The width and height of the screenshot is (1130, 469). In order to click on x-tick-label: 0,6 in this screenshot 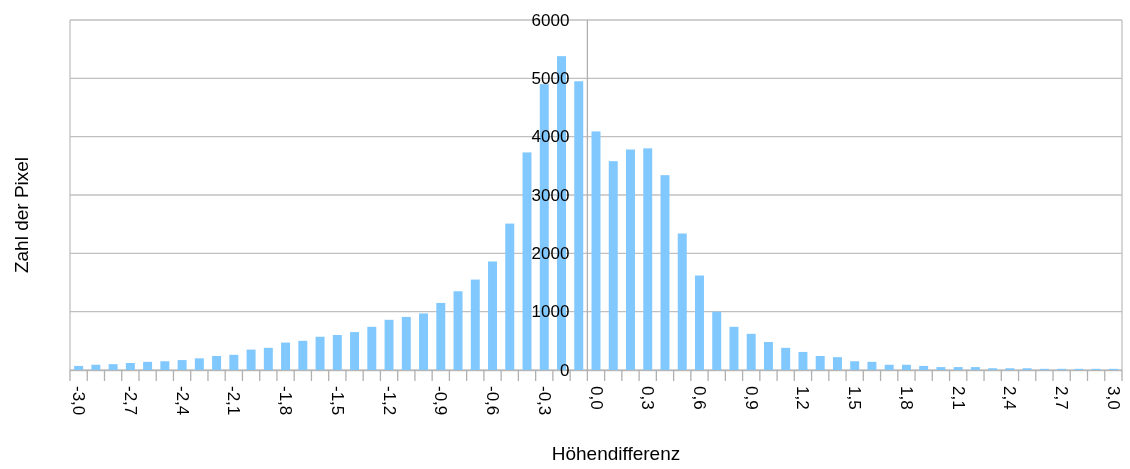, I will do `click(699, 398)`.